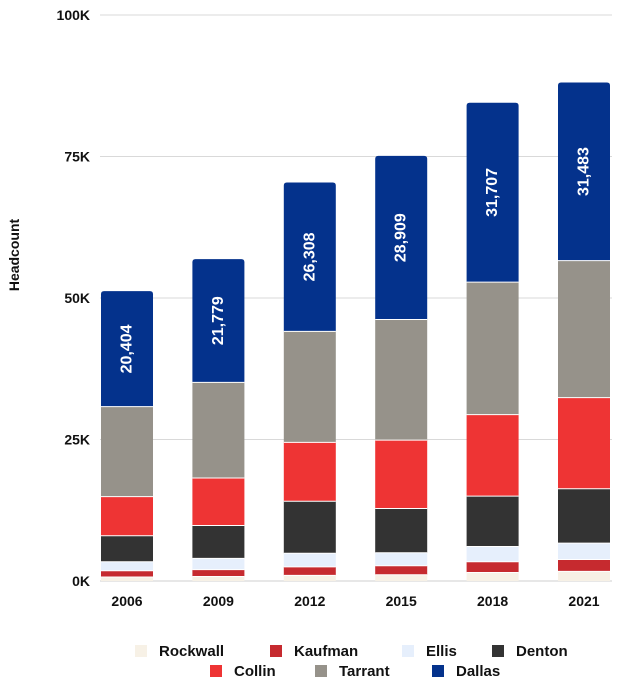  Describe the element at coordinates (401, 559) in the screenshot. I see `bar-segment-ellis-2015` at that location.